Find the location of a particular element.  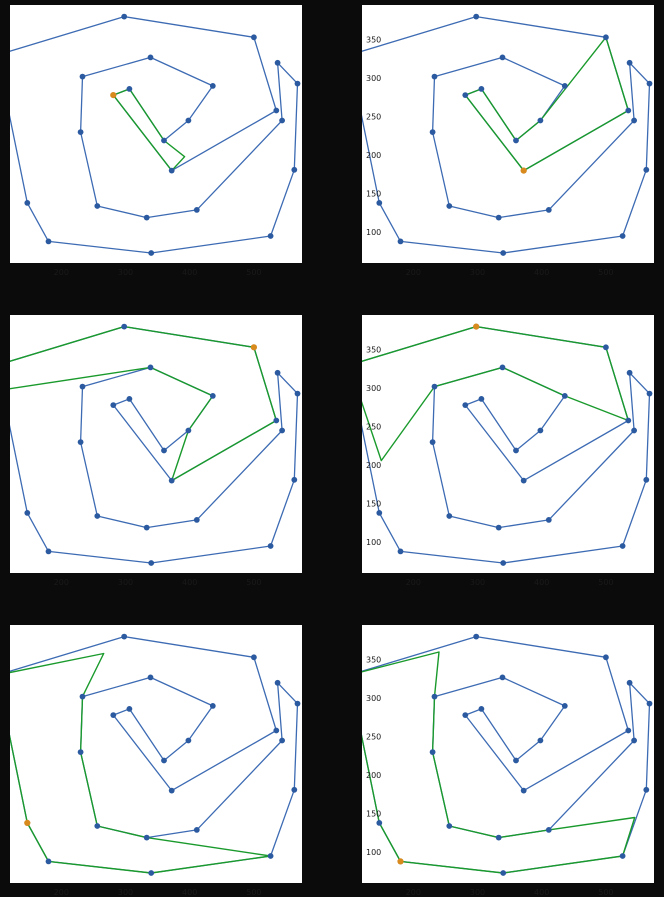

panel-5: 200 300 400 500 is located at coordinates (156, 761).